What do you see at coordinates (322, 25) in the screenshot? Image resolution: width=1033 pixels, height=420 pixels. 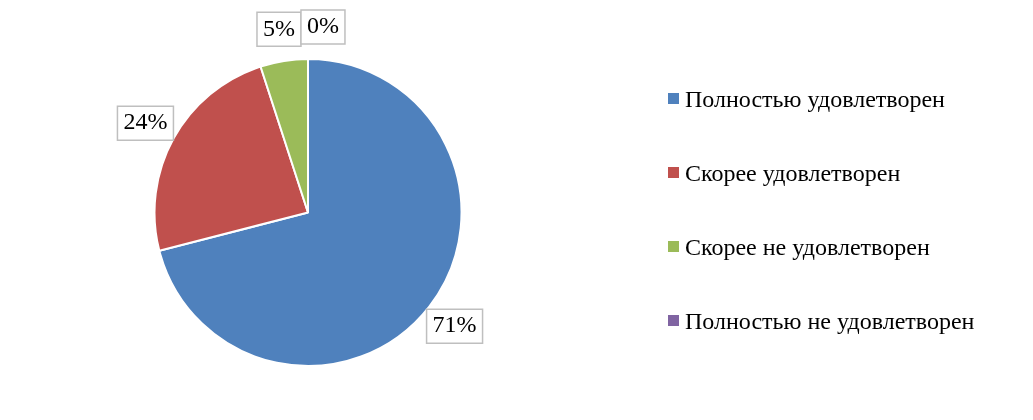 I see `text: 0%` at bounding box center [322, 25].